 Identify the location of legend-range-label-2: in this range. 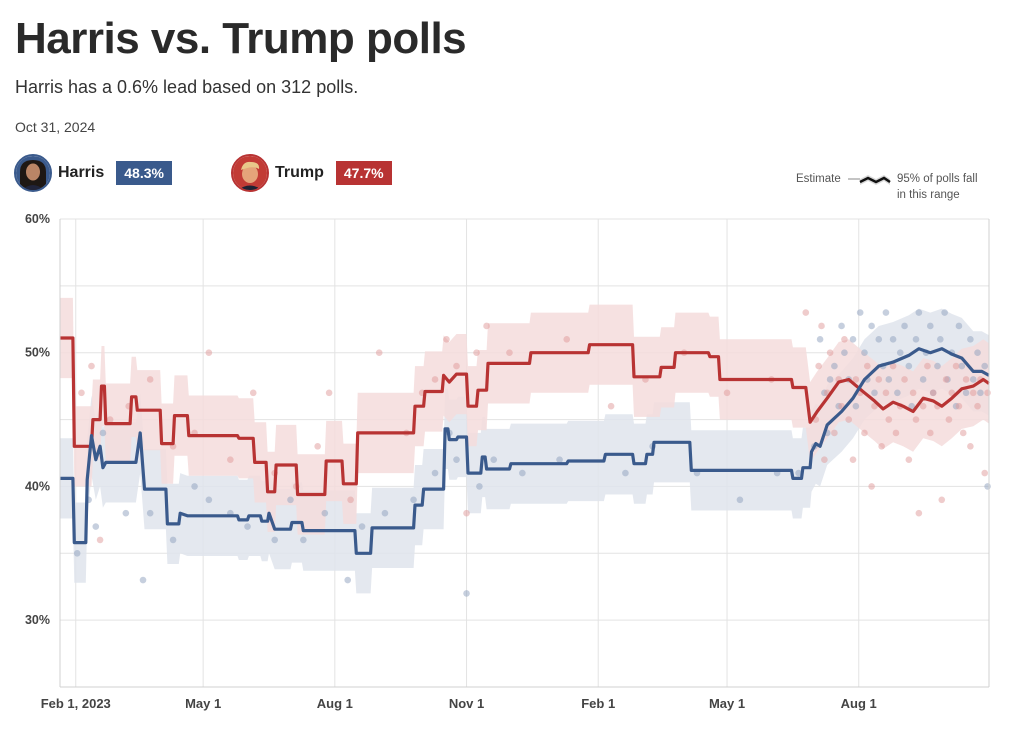
(928, 195).